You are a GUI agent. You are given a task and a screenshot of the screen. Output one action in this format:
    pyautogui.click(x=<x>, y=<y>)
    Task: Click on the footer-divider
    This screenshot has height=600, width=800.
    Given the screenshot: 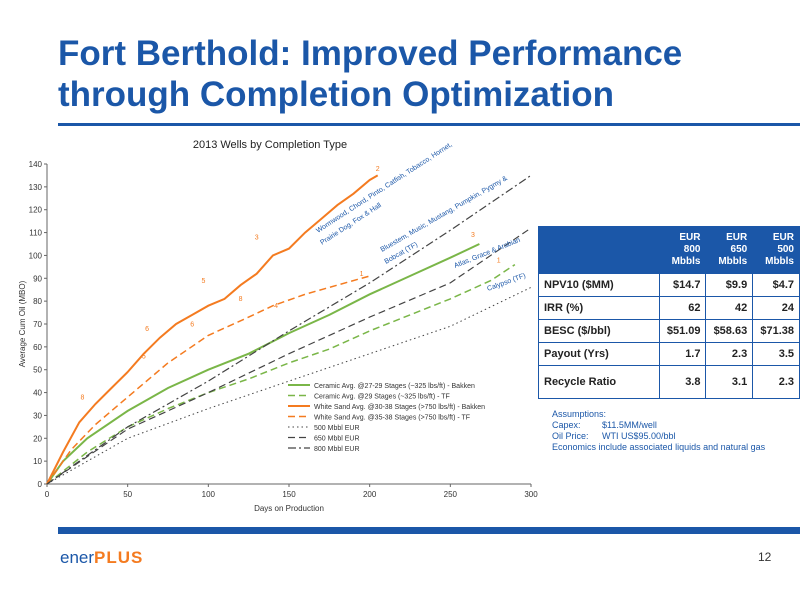 What is the action you would take?
    pyautogui.click(x=429, y=530)
    